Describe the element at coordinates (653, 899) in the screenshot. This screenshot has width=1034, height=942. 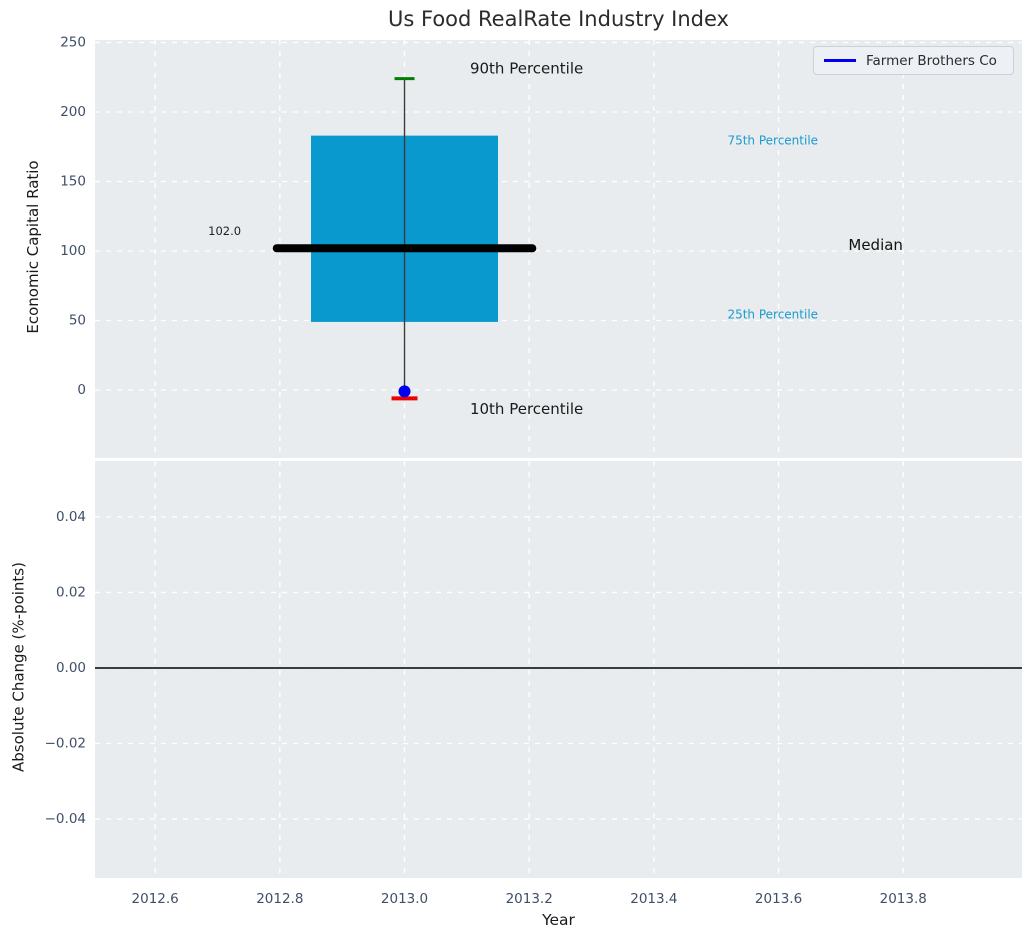
I see `x-tick-label: 2013.4` at that location.